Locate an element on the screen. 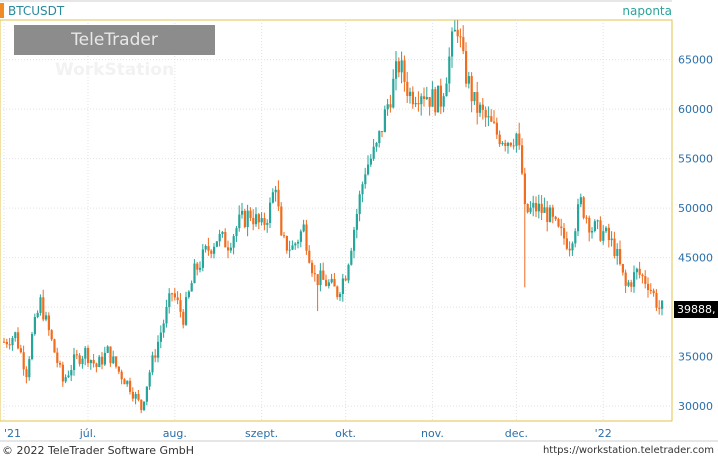 The width and height of the screenshot is (718, 463). watermark-brand: TeleTrader is located at coordinates (114, 40).